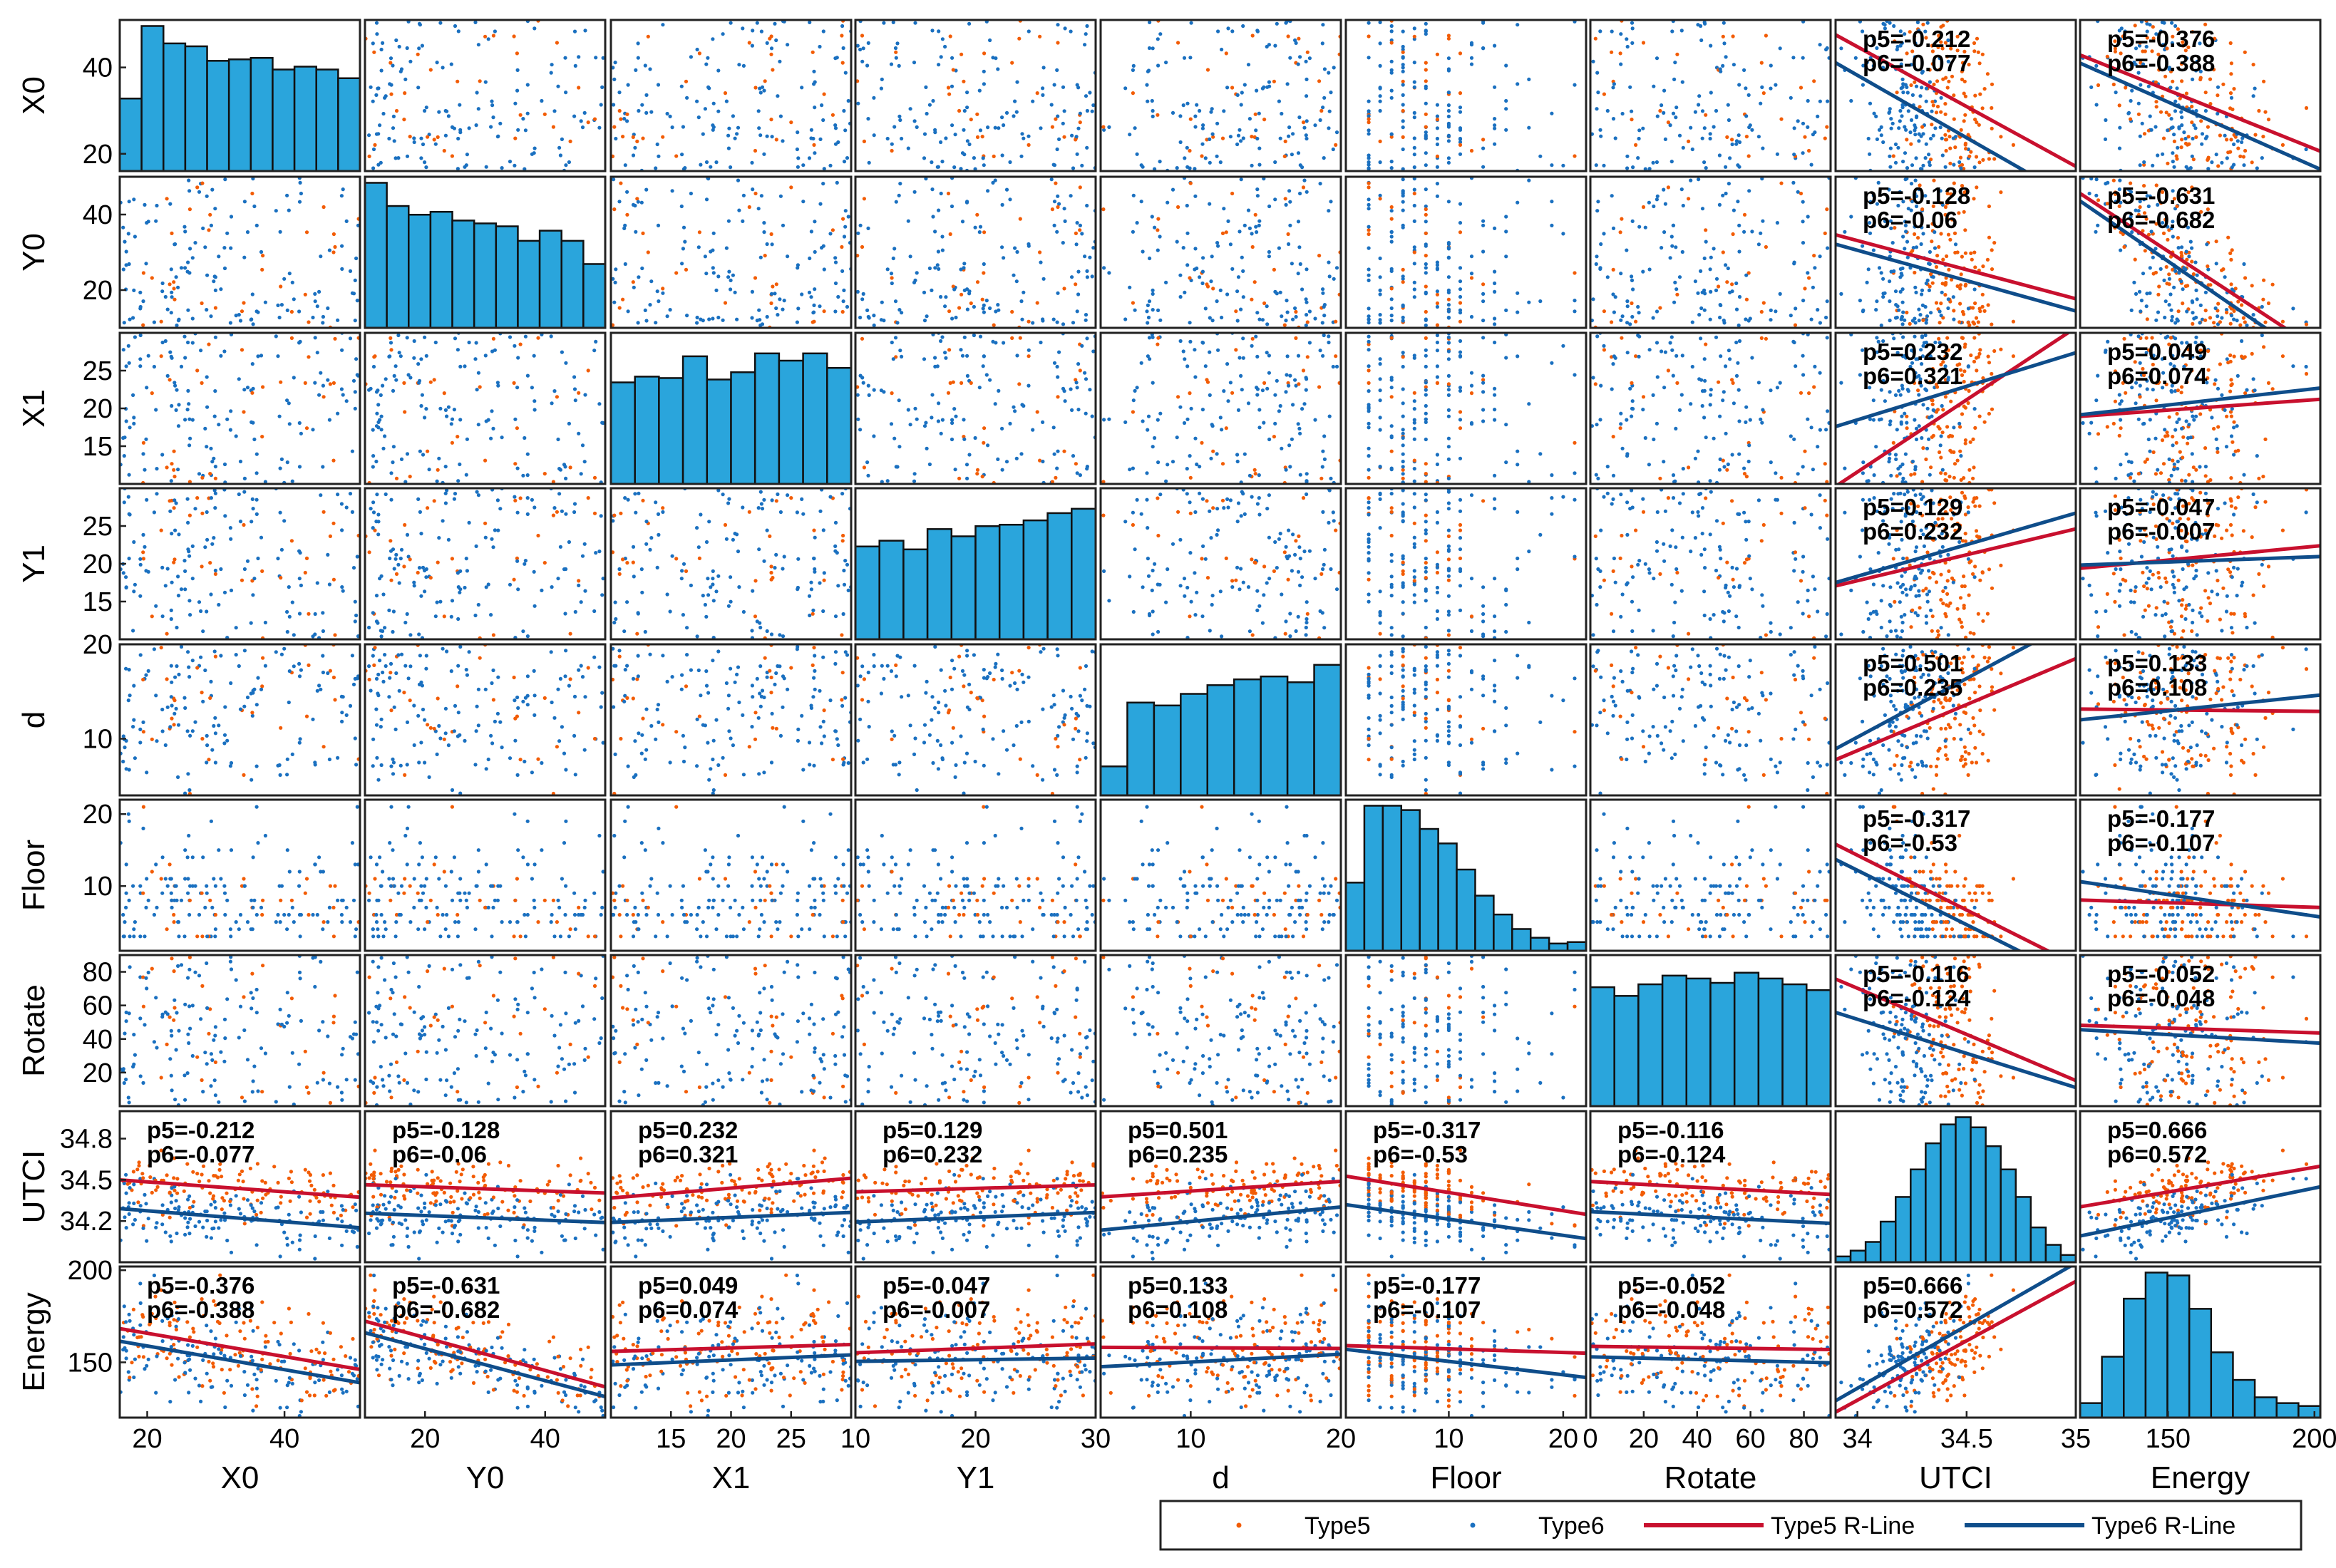 Image resolution: width=2336 pixels, height=1568 pixels. I want to click on type5-regression-line, so click(2184, 260).